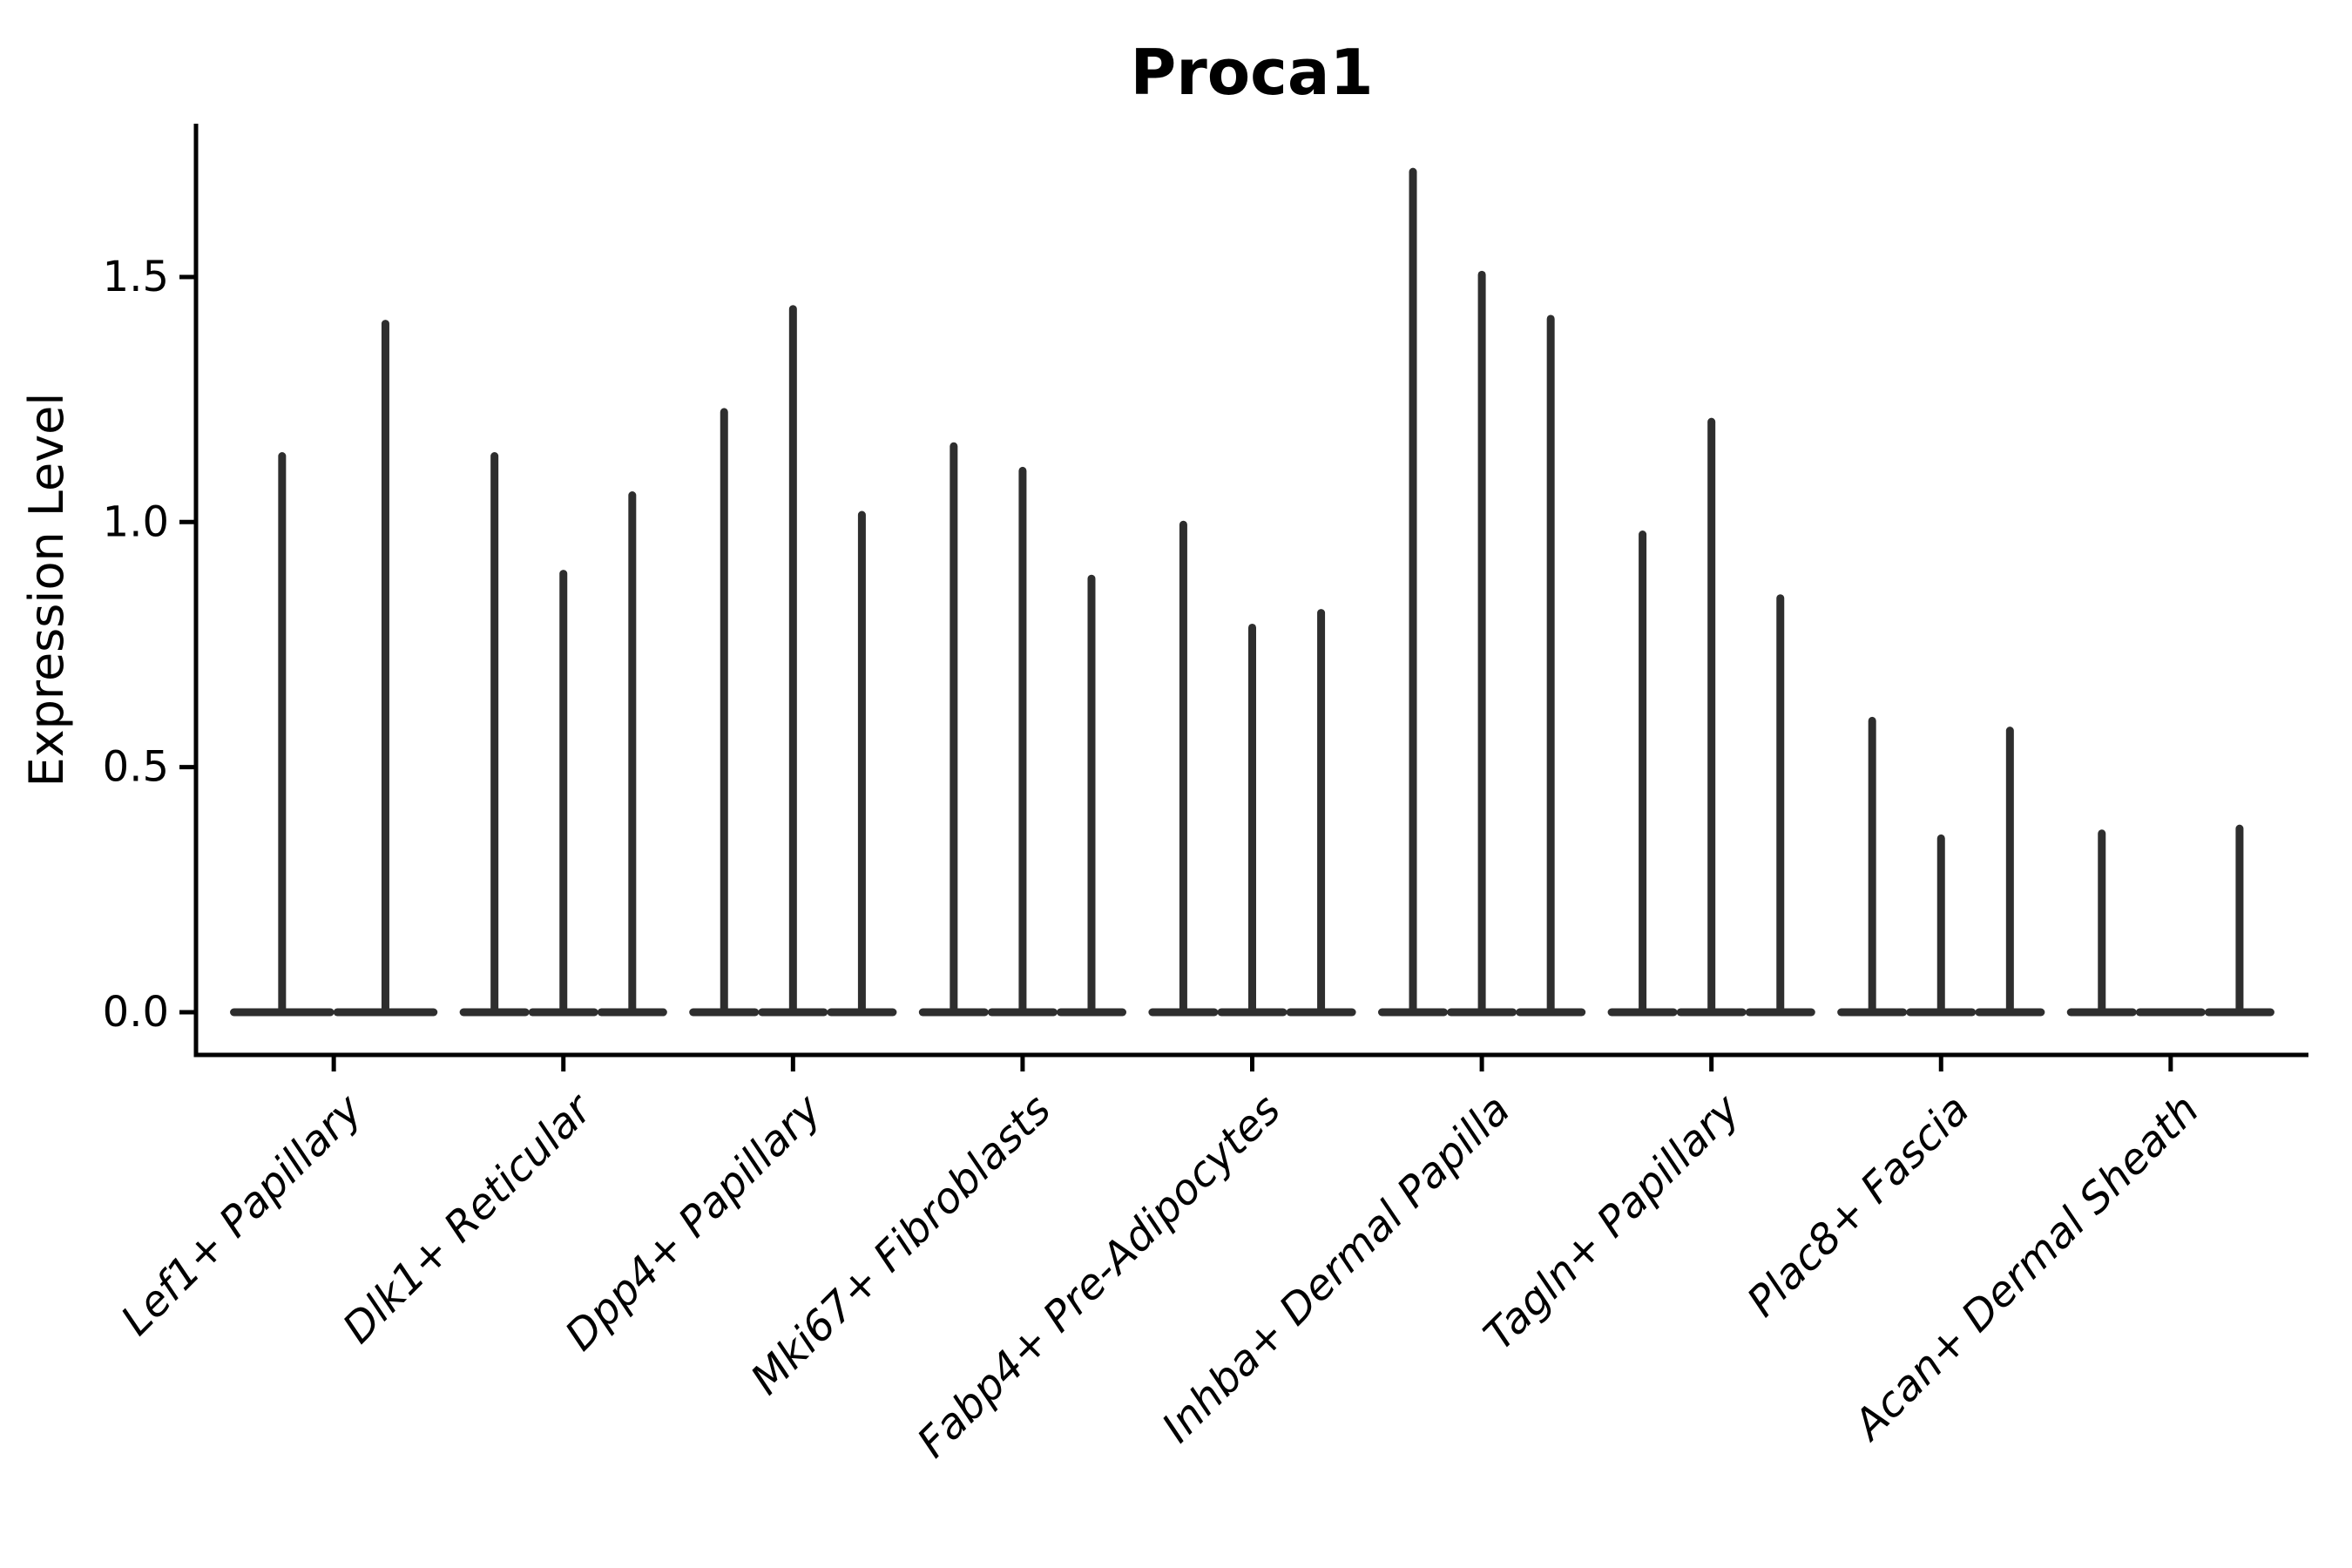 The image size is (2352, 1568). What do you see at coordinates (136, 1013) in the screenshot?
I see `y-tick-label: 0.0` at bounding box center [136, 1013].